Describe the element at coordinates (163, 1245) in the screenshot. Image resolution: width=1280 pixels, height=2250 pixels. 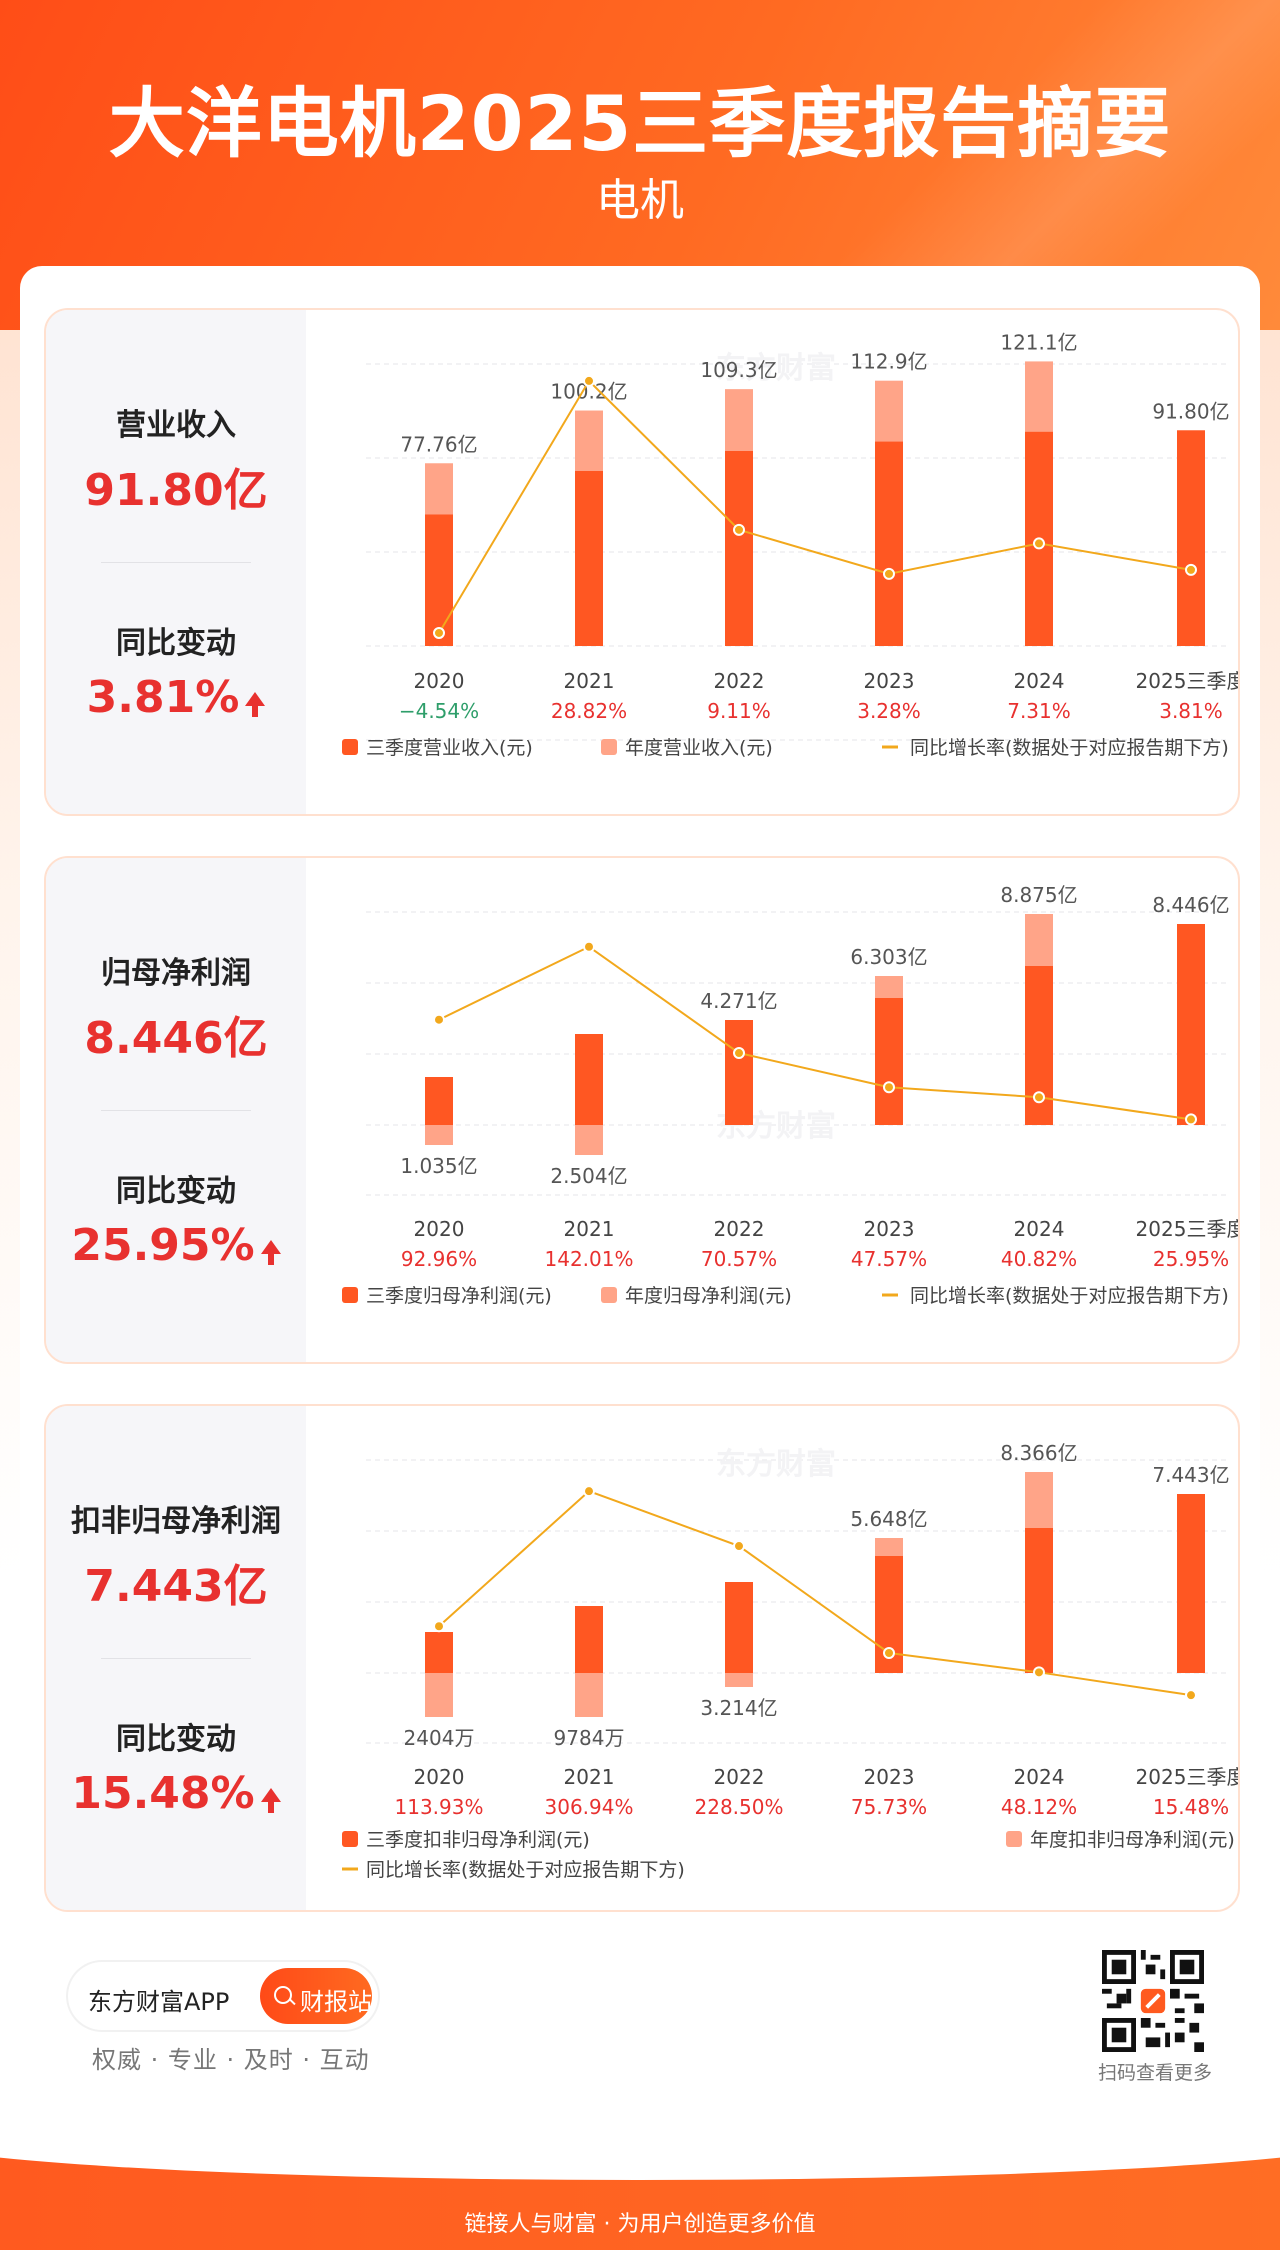
I see `change-value: 25.95%` at that location.